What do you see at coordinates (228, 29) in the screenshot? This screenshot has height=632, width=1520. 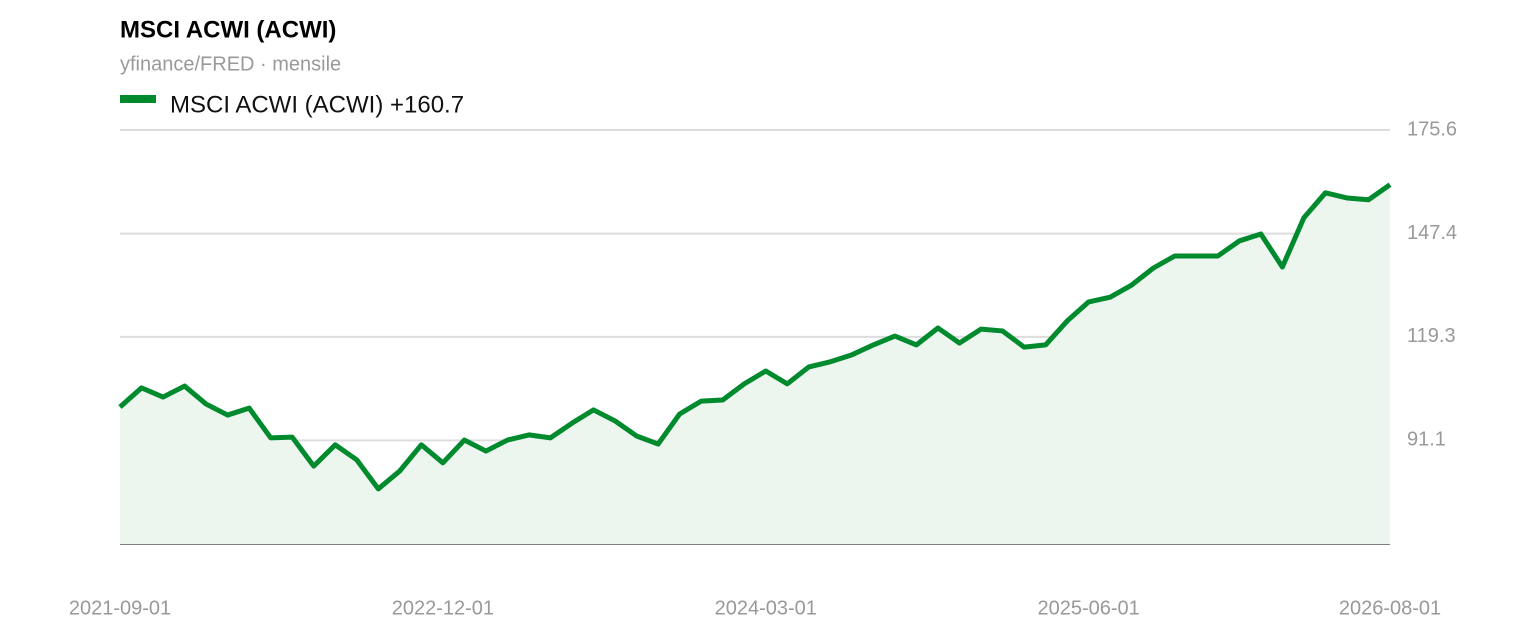 I see `chart-title: MSCI ACWI (ACWI)` at bounding box center [228, 29].